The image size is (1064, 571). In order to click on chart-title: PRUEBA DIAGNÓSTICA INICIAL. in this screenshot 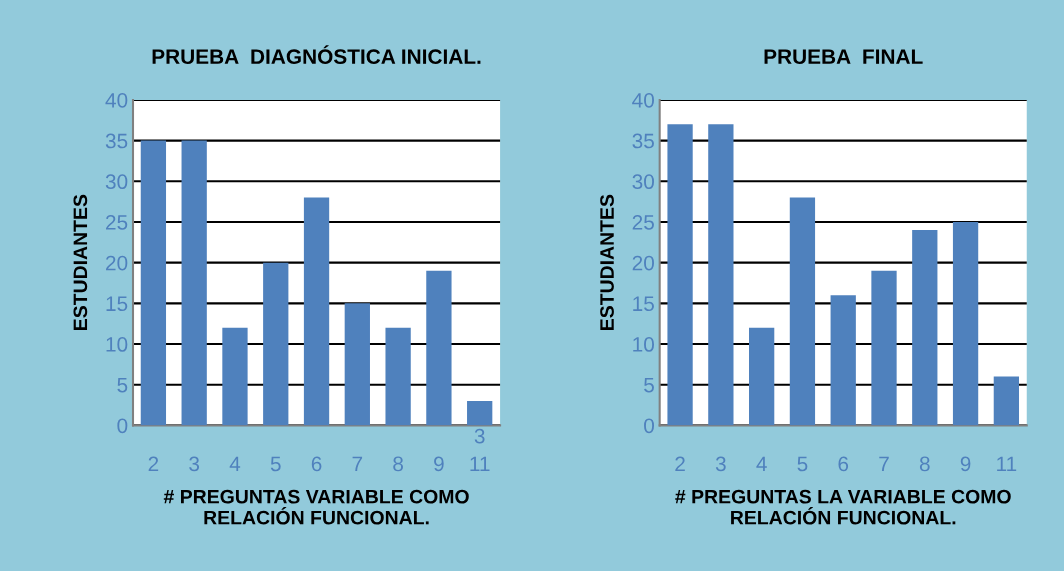, I will do `click(316, 55)`.